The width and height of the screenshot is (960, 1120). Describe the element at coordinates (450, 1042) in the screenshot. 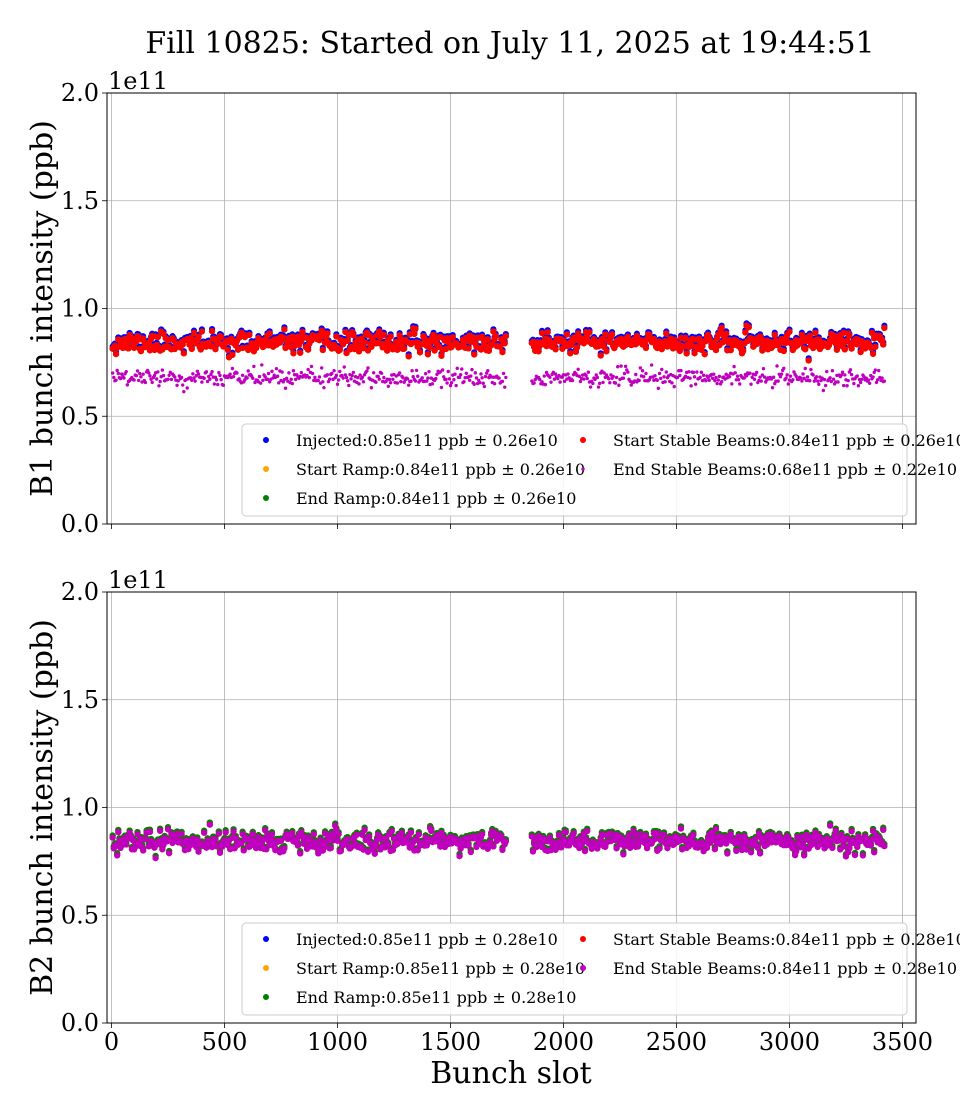

I see `x-tick-label: 1500` at that location.